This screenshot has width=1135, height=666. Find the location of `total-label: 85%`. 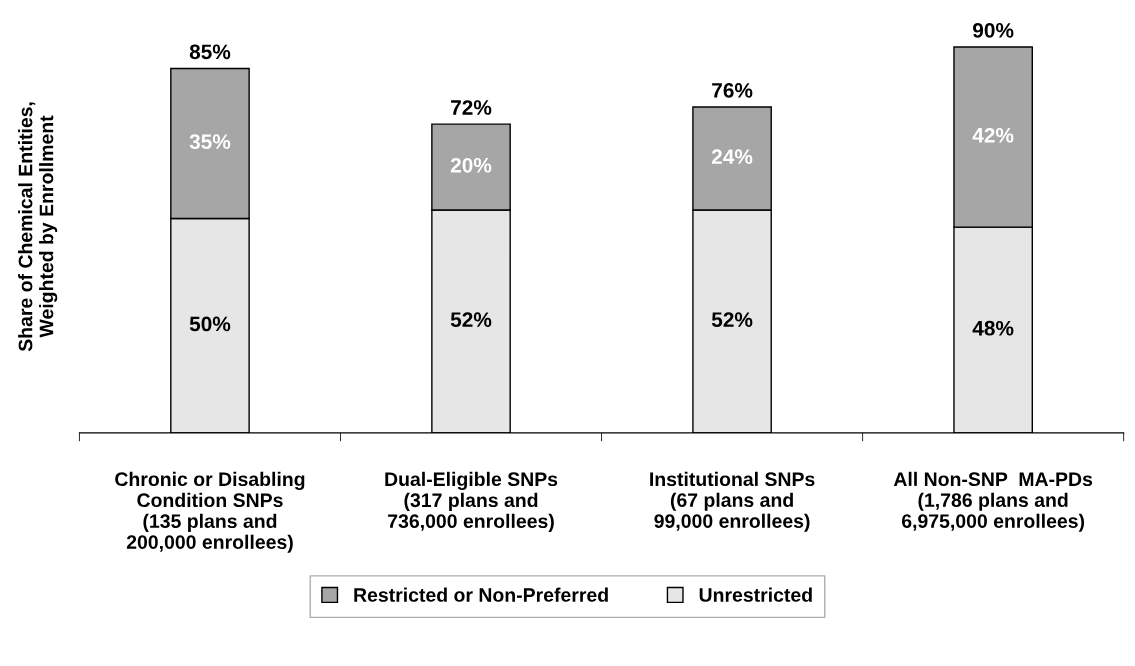

total-label: 85% is located at coordinates (210, 52).